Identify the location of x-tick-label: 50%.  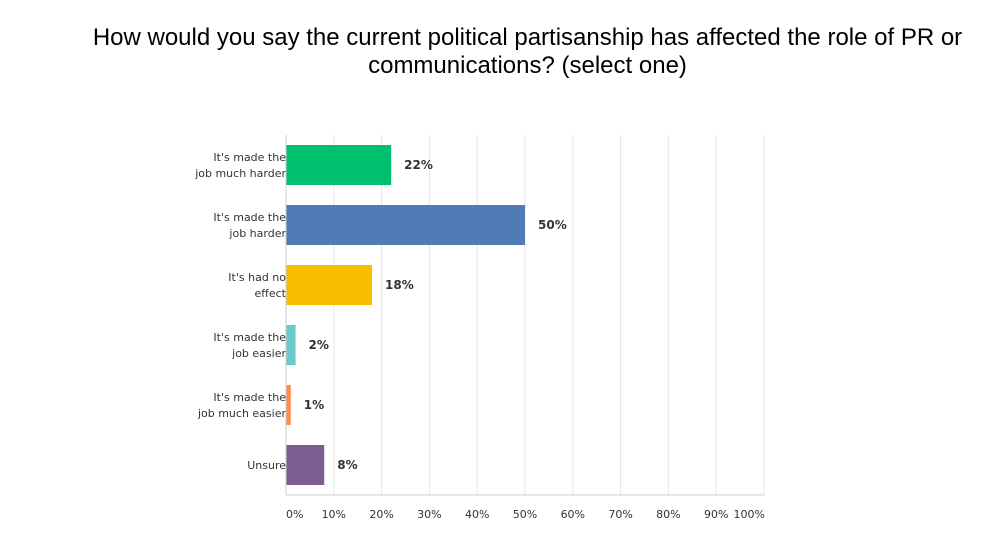
(525, 514).